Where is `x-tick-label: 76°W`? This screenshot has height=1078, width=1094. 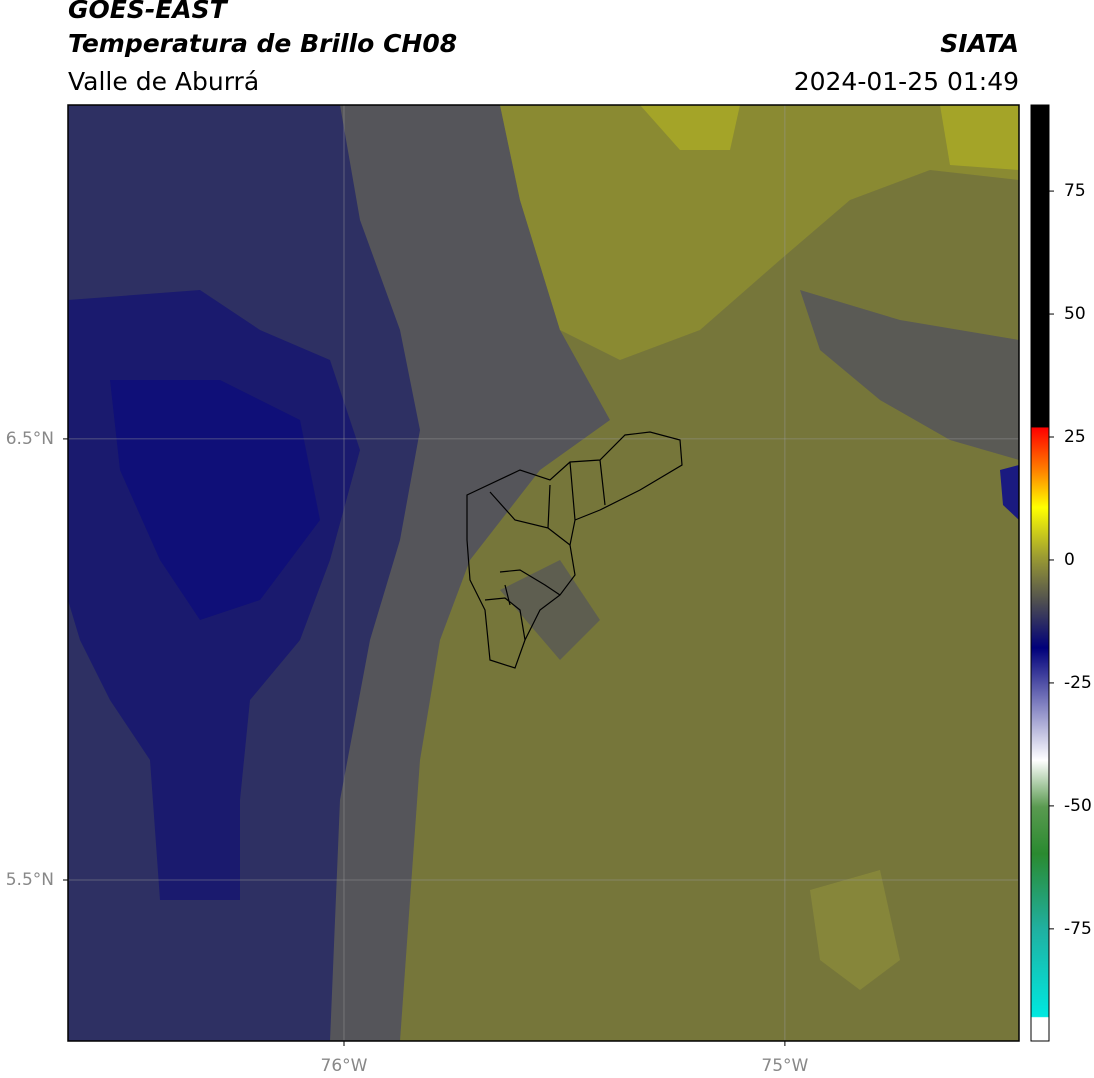
x-tick-label: 76°W is located at coordinates (344, 1066).